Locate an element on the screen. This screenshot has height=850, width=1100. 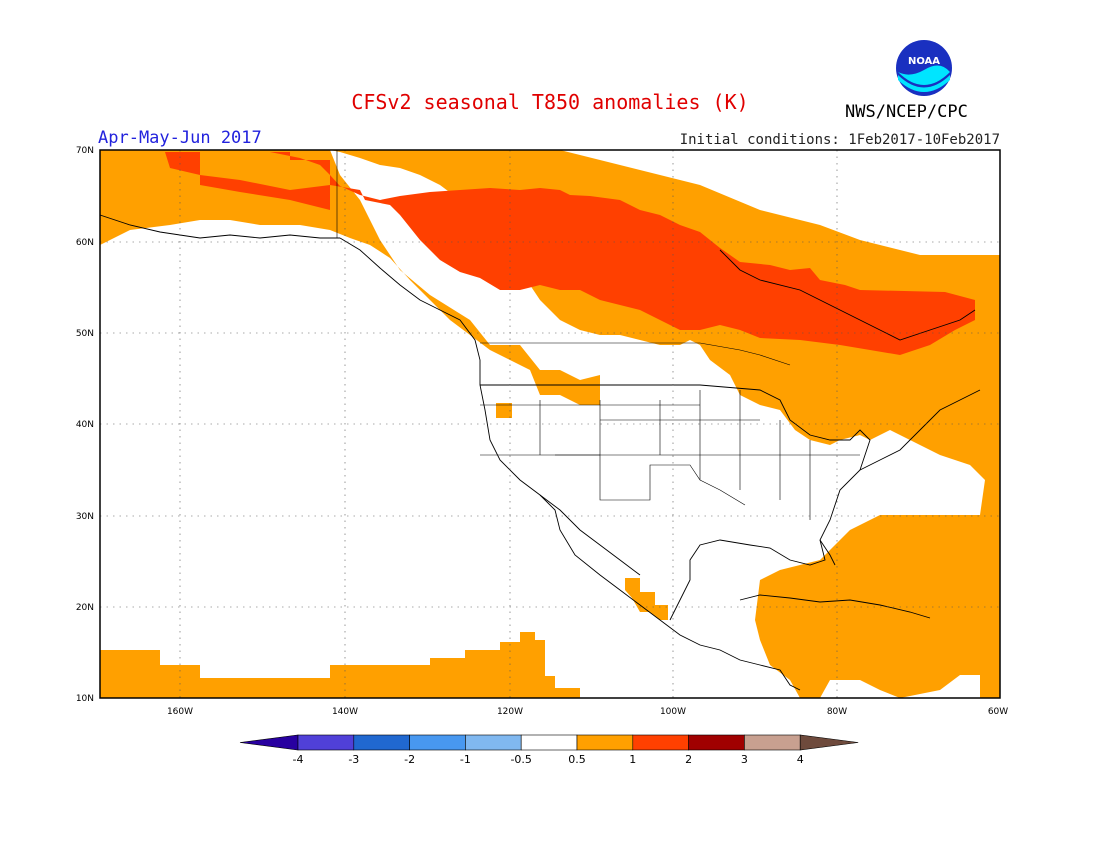
noaa-logo: NOAA is located at coordinates (924, 68).